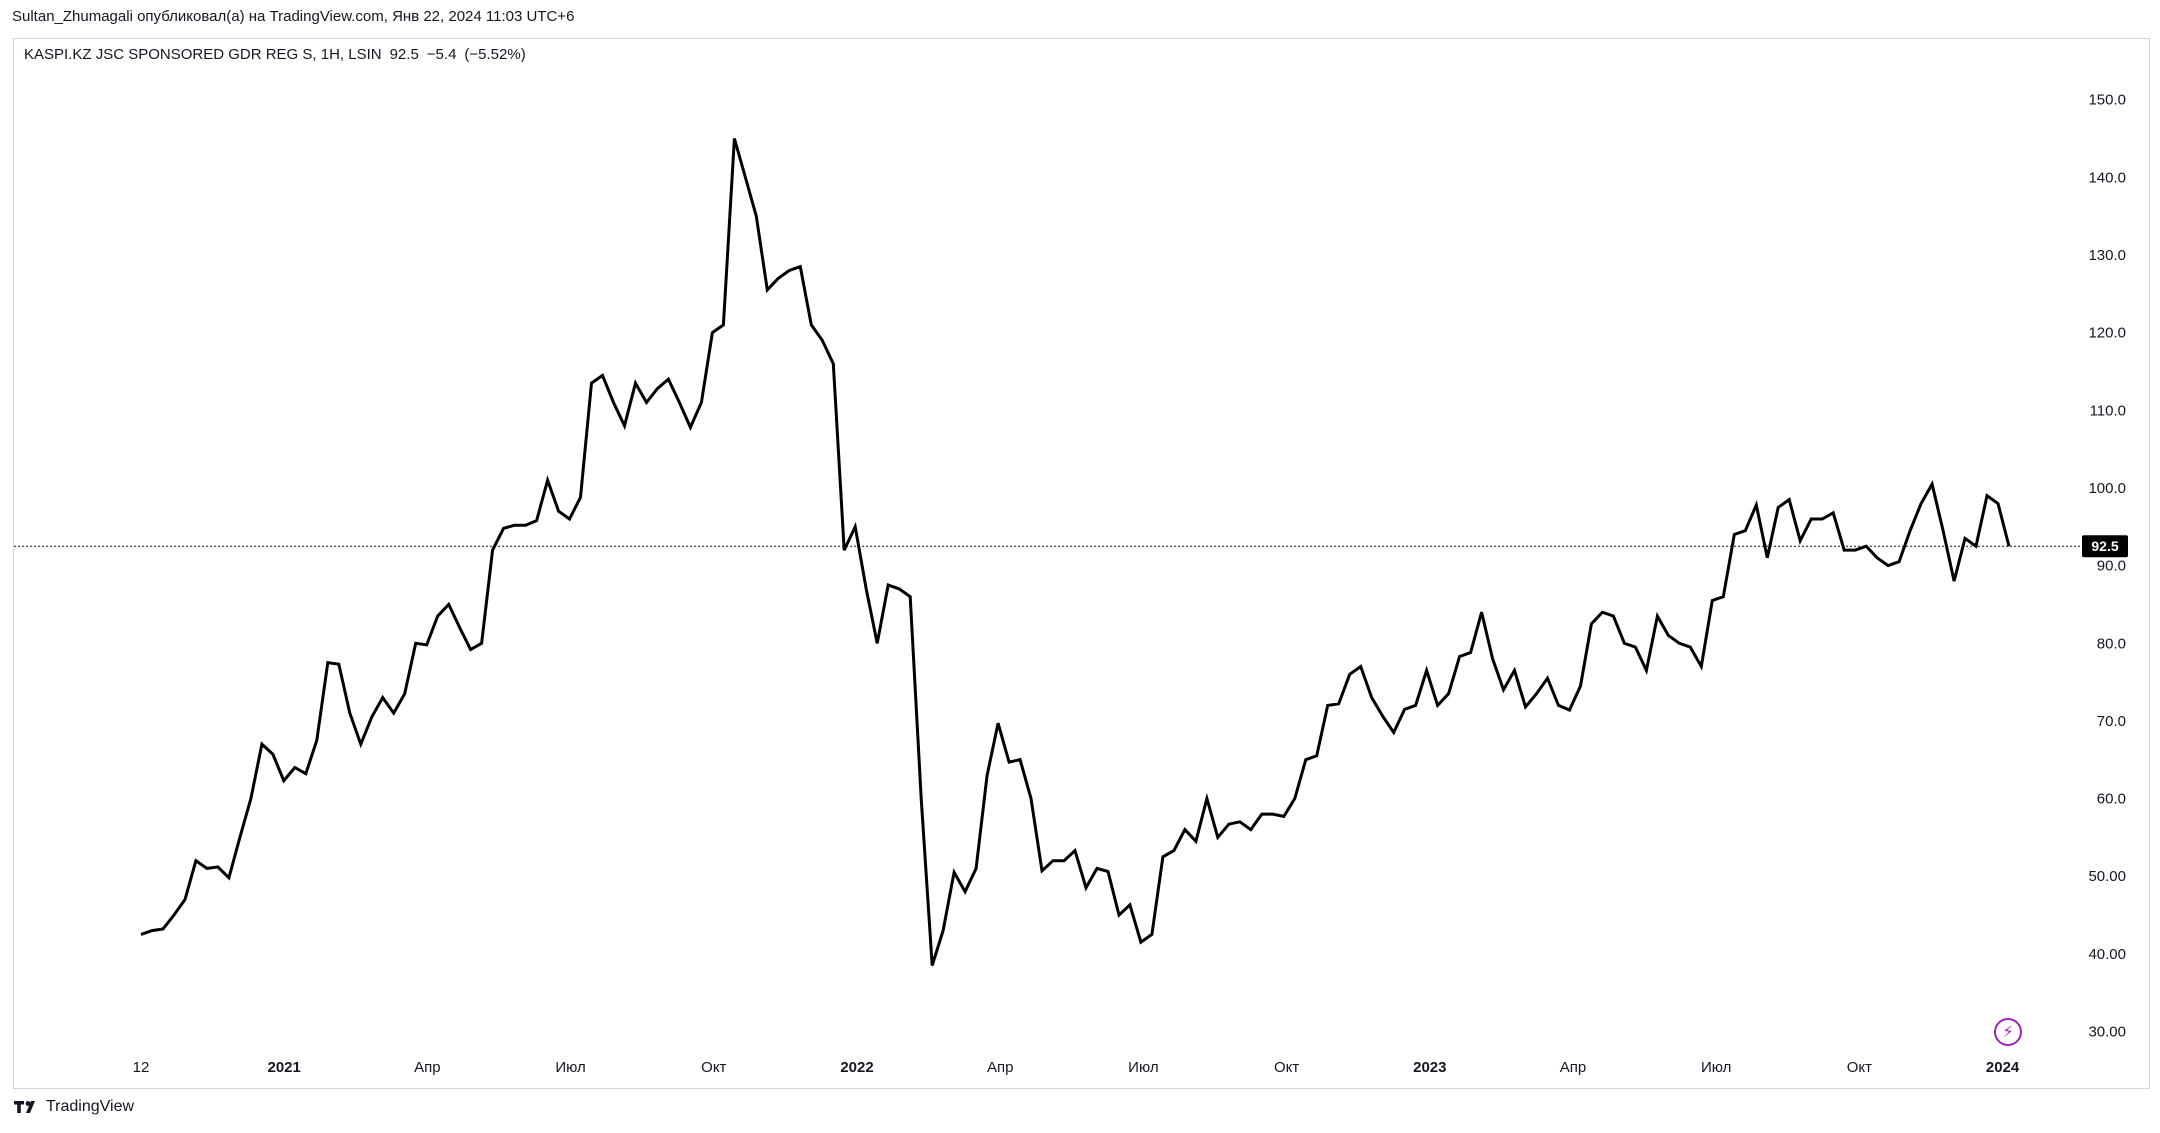  I want to click on last-price-tag: 92.5, so click(2105, 546).